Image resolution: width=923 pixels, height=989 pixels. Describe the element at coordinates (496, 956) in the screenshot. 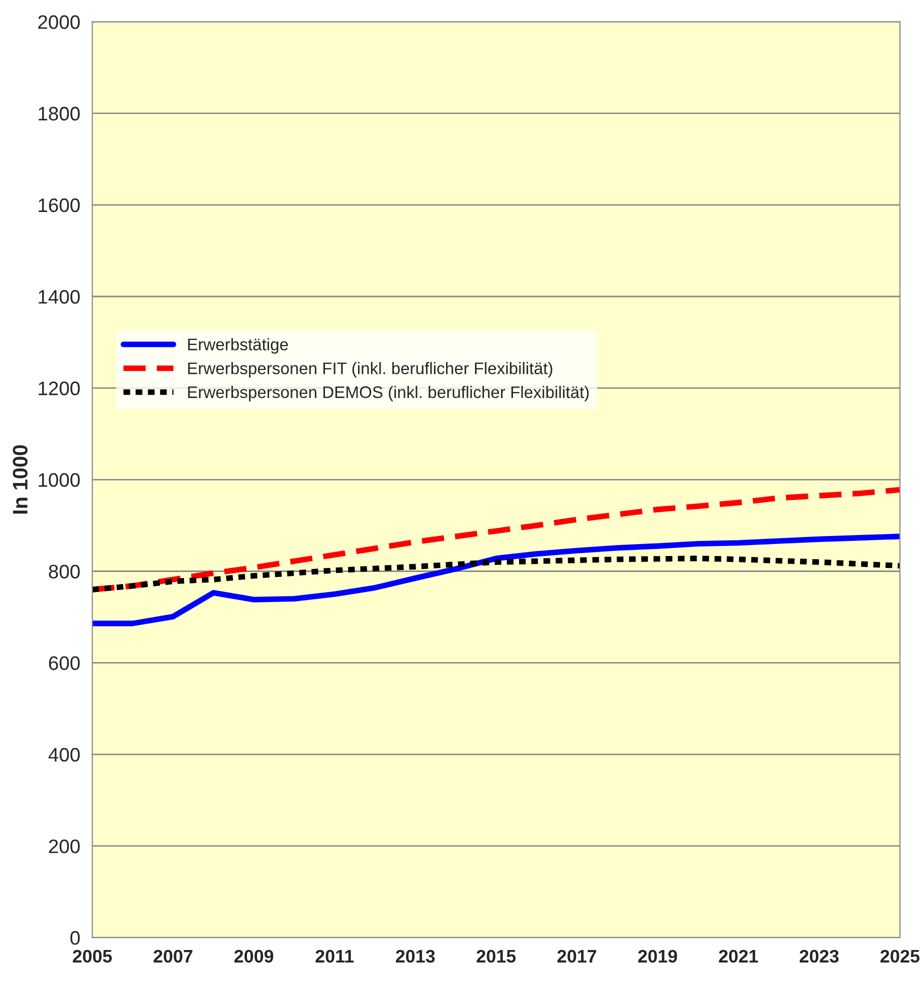

I see `x-tick-label: 2015` at that location.